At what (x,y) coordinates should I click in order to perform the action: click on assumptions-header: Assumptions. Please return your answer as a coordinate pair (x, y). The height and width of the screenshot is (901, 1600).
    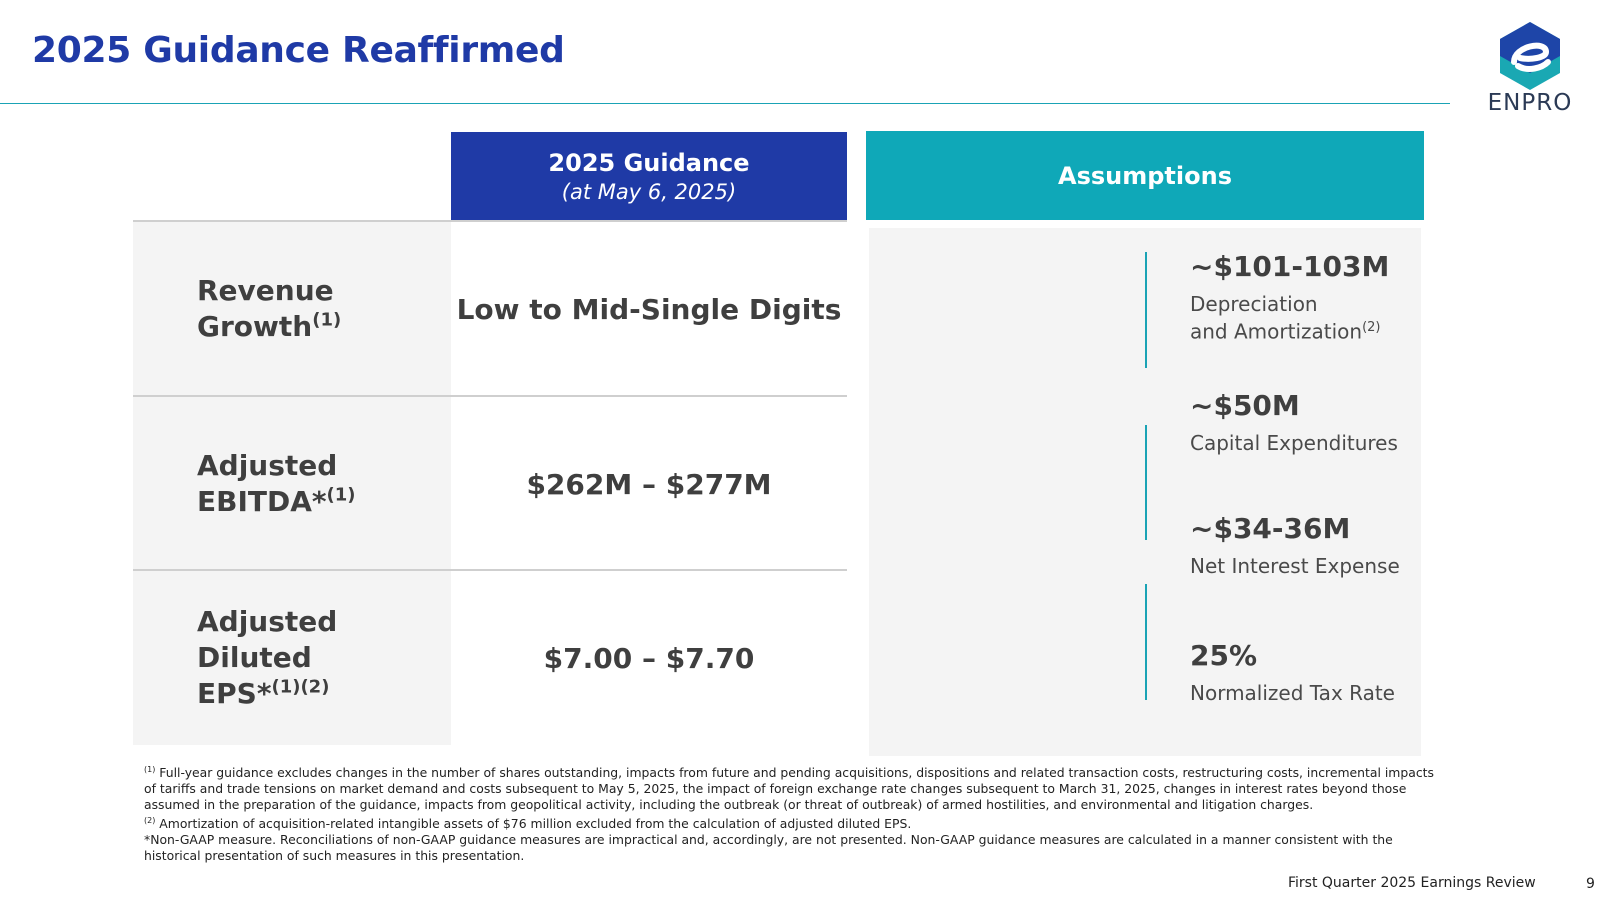
    Looking at the image, I should click on (1145, 175).